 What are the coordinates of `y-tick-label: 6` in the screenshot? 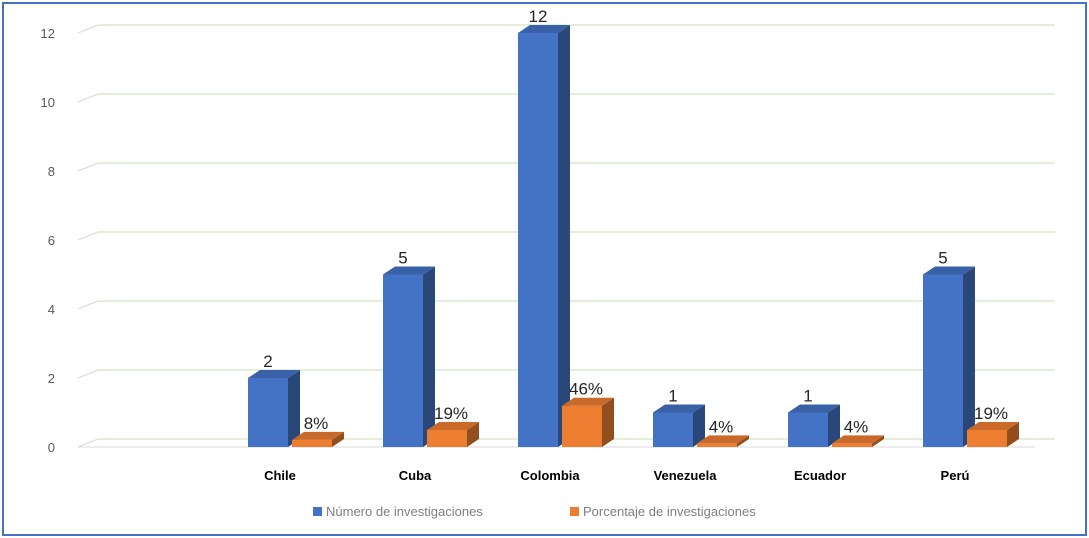 It's located at (51, 240).